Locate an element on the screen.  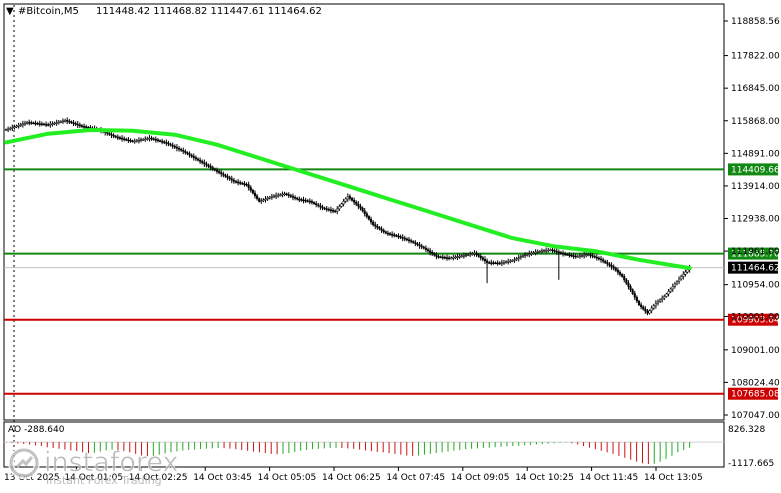
dropdown-arrow-icon: ▼ is located at coordinates (10, 11).